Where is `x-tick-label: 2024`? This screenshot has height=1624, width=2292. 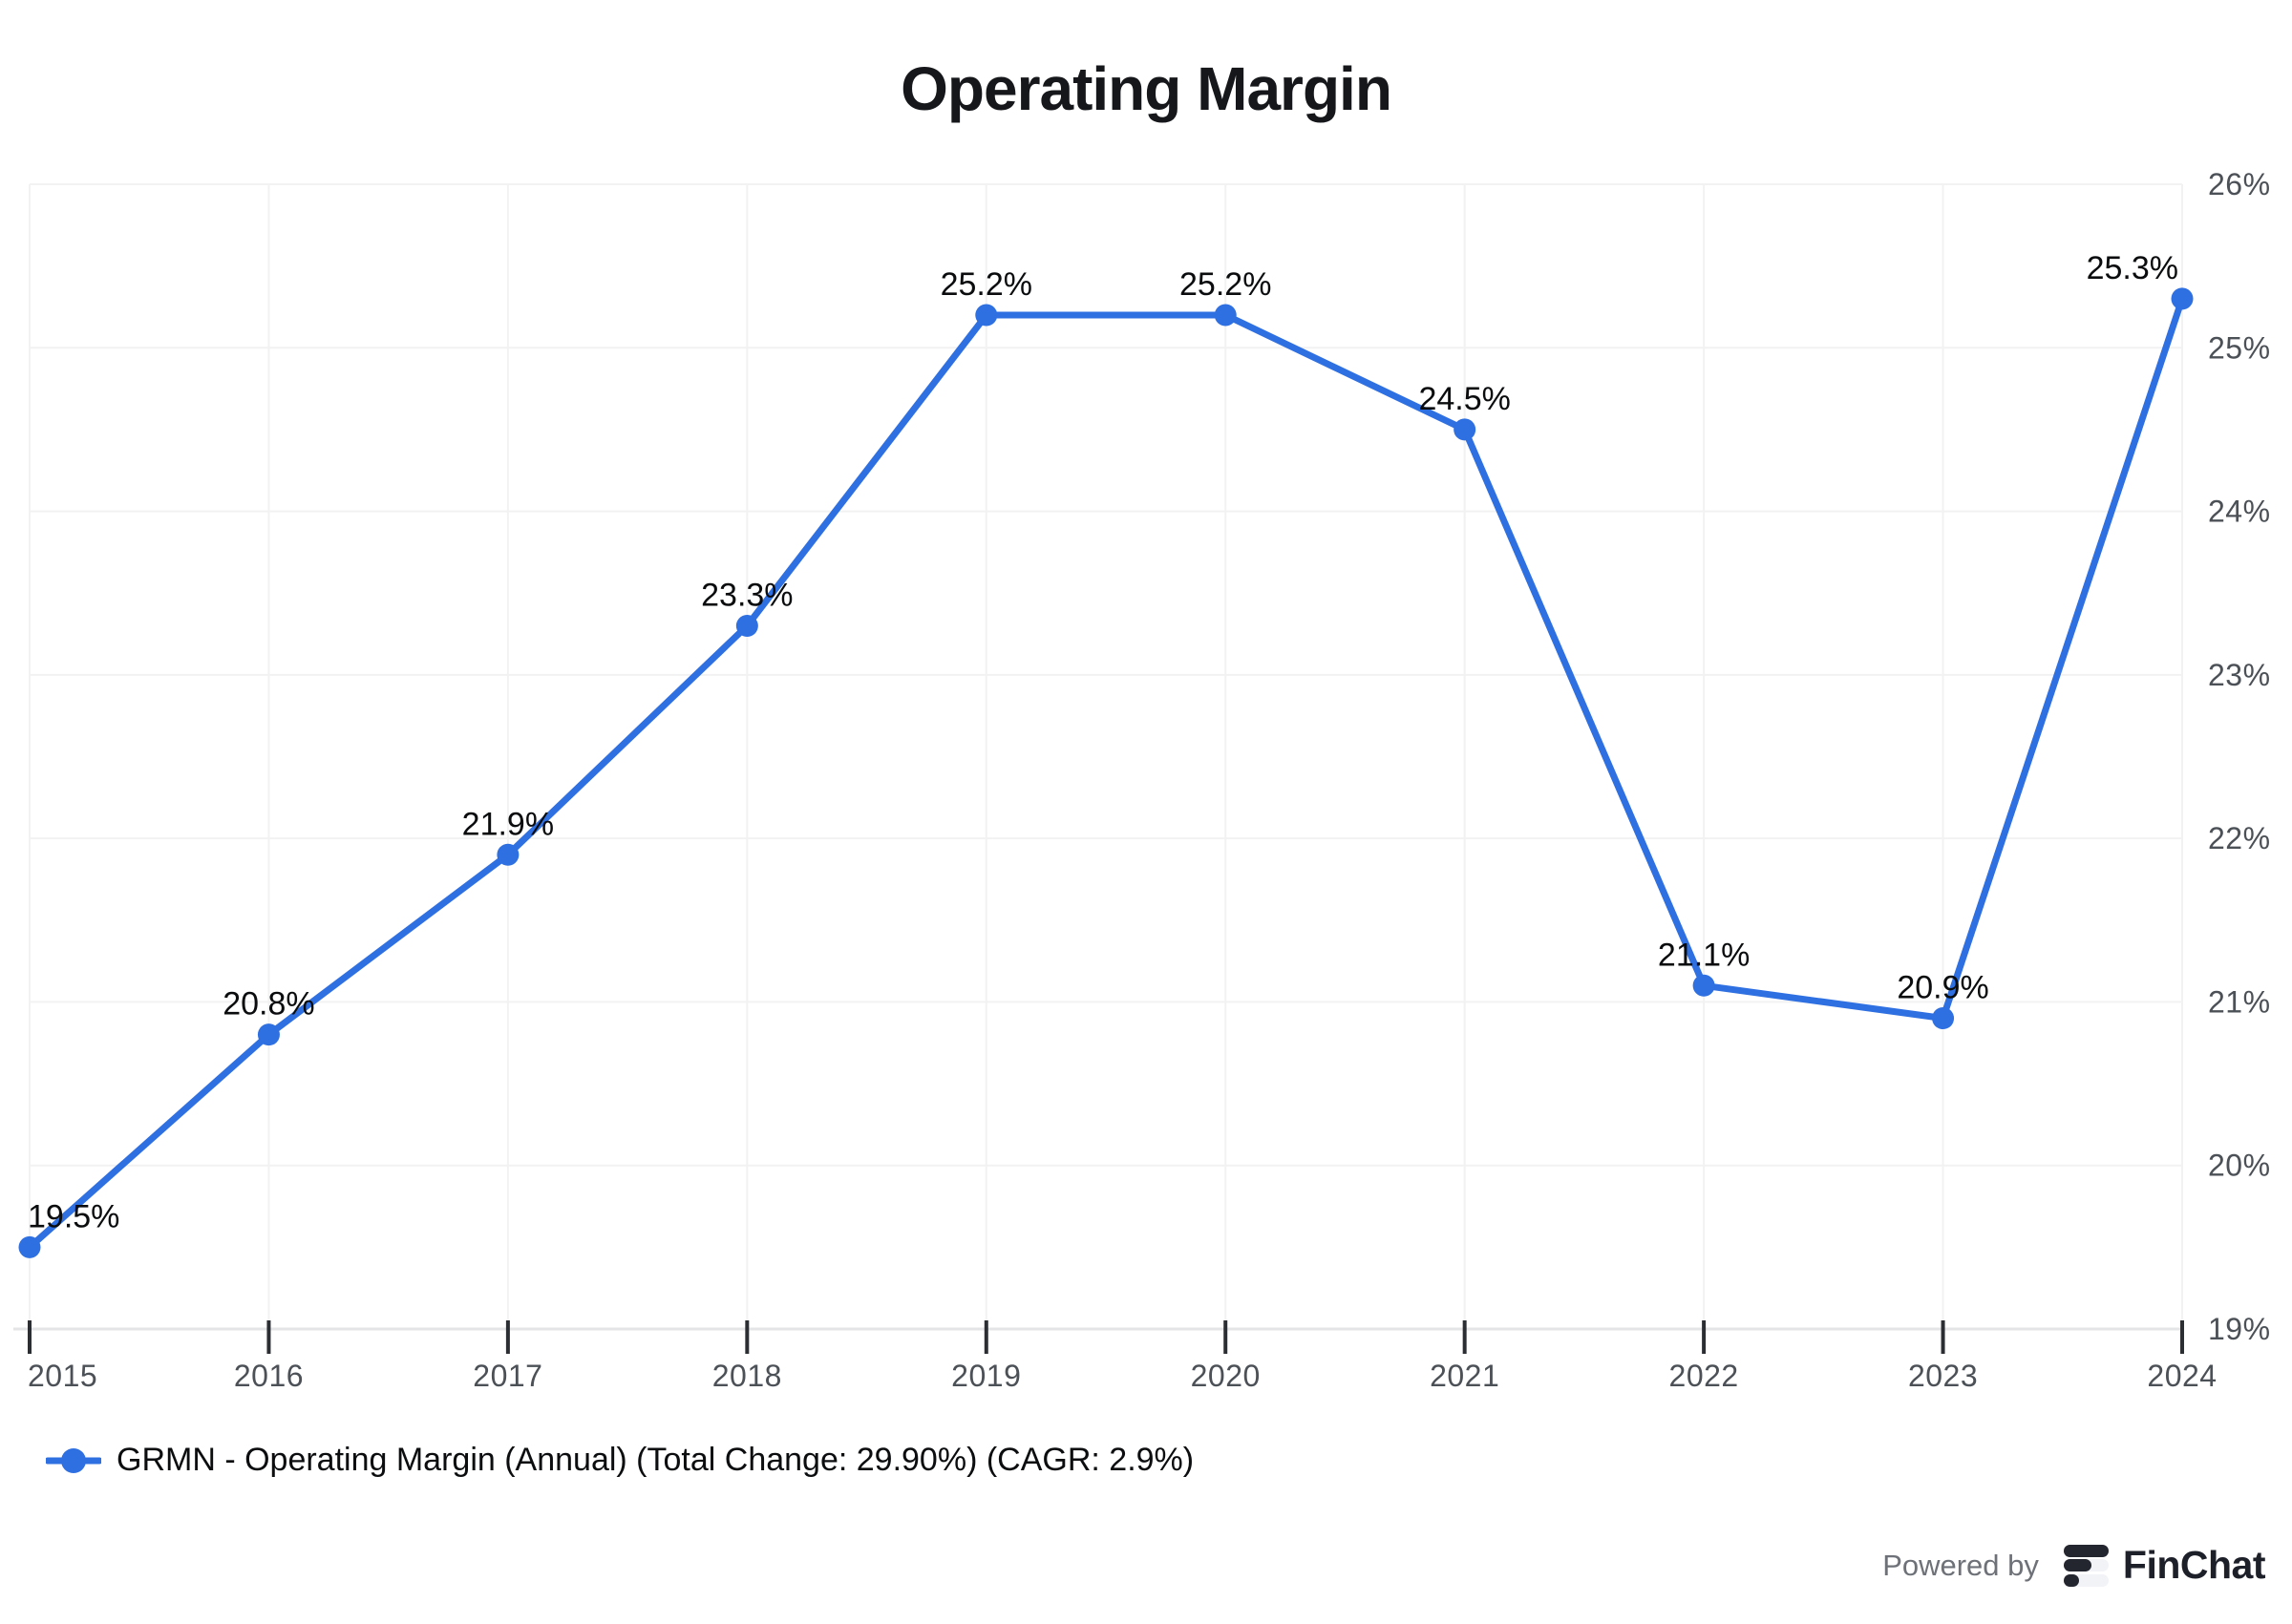 x-tick-label: 2024 is located at coordinates (2182, 1376).